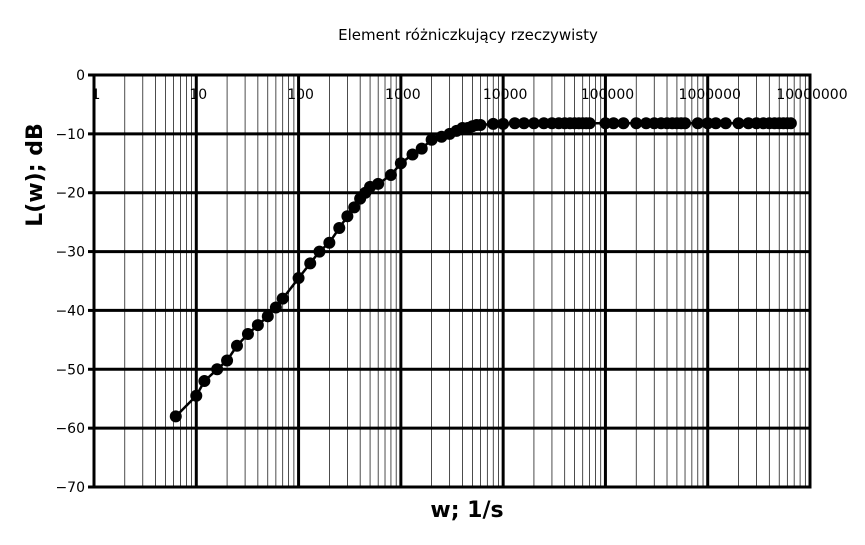 The width and height of the screenshot is (865, 545). Describe the element at coordinates (403, 95) in the screenshot. I see `x-tick-label: 1000` at that location.